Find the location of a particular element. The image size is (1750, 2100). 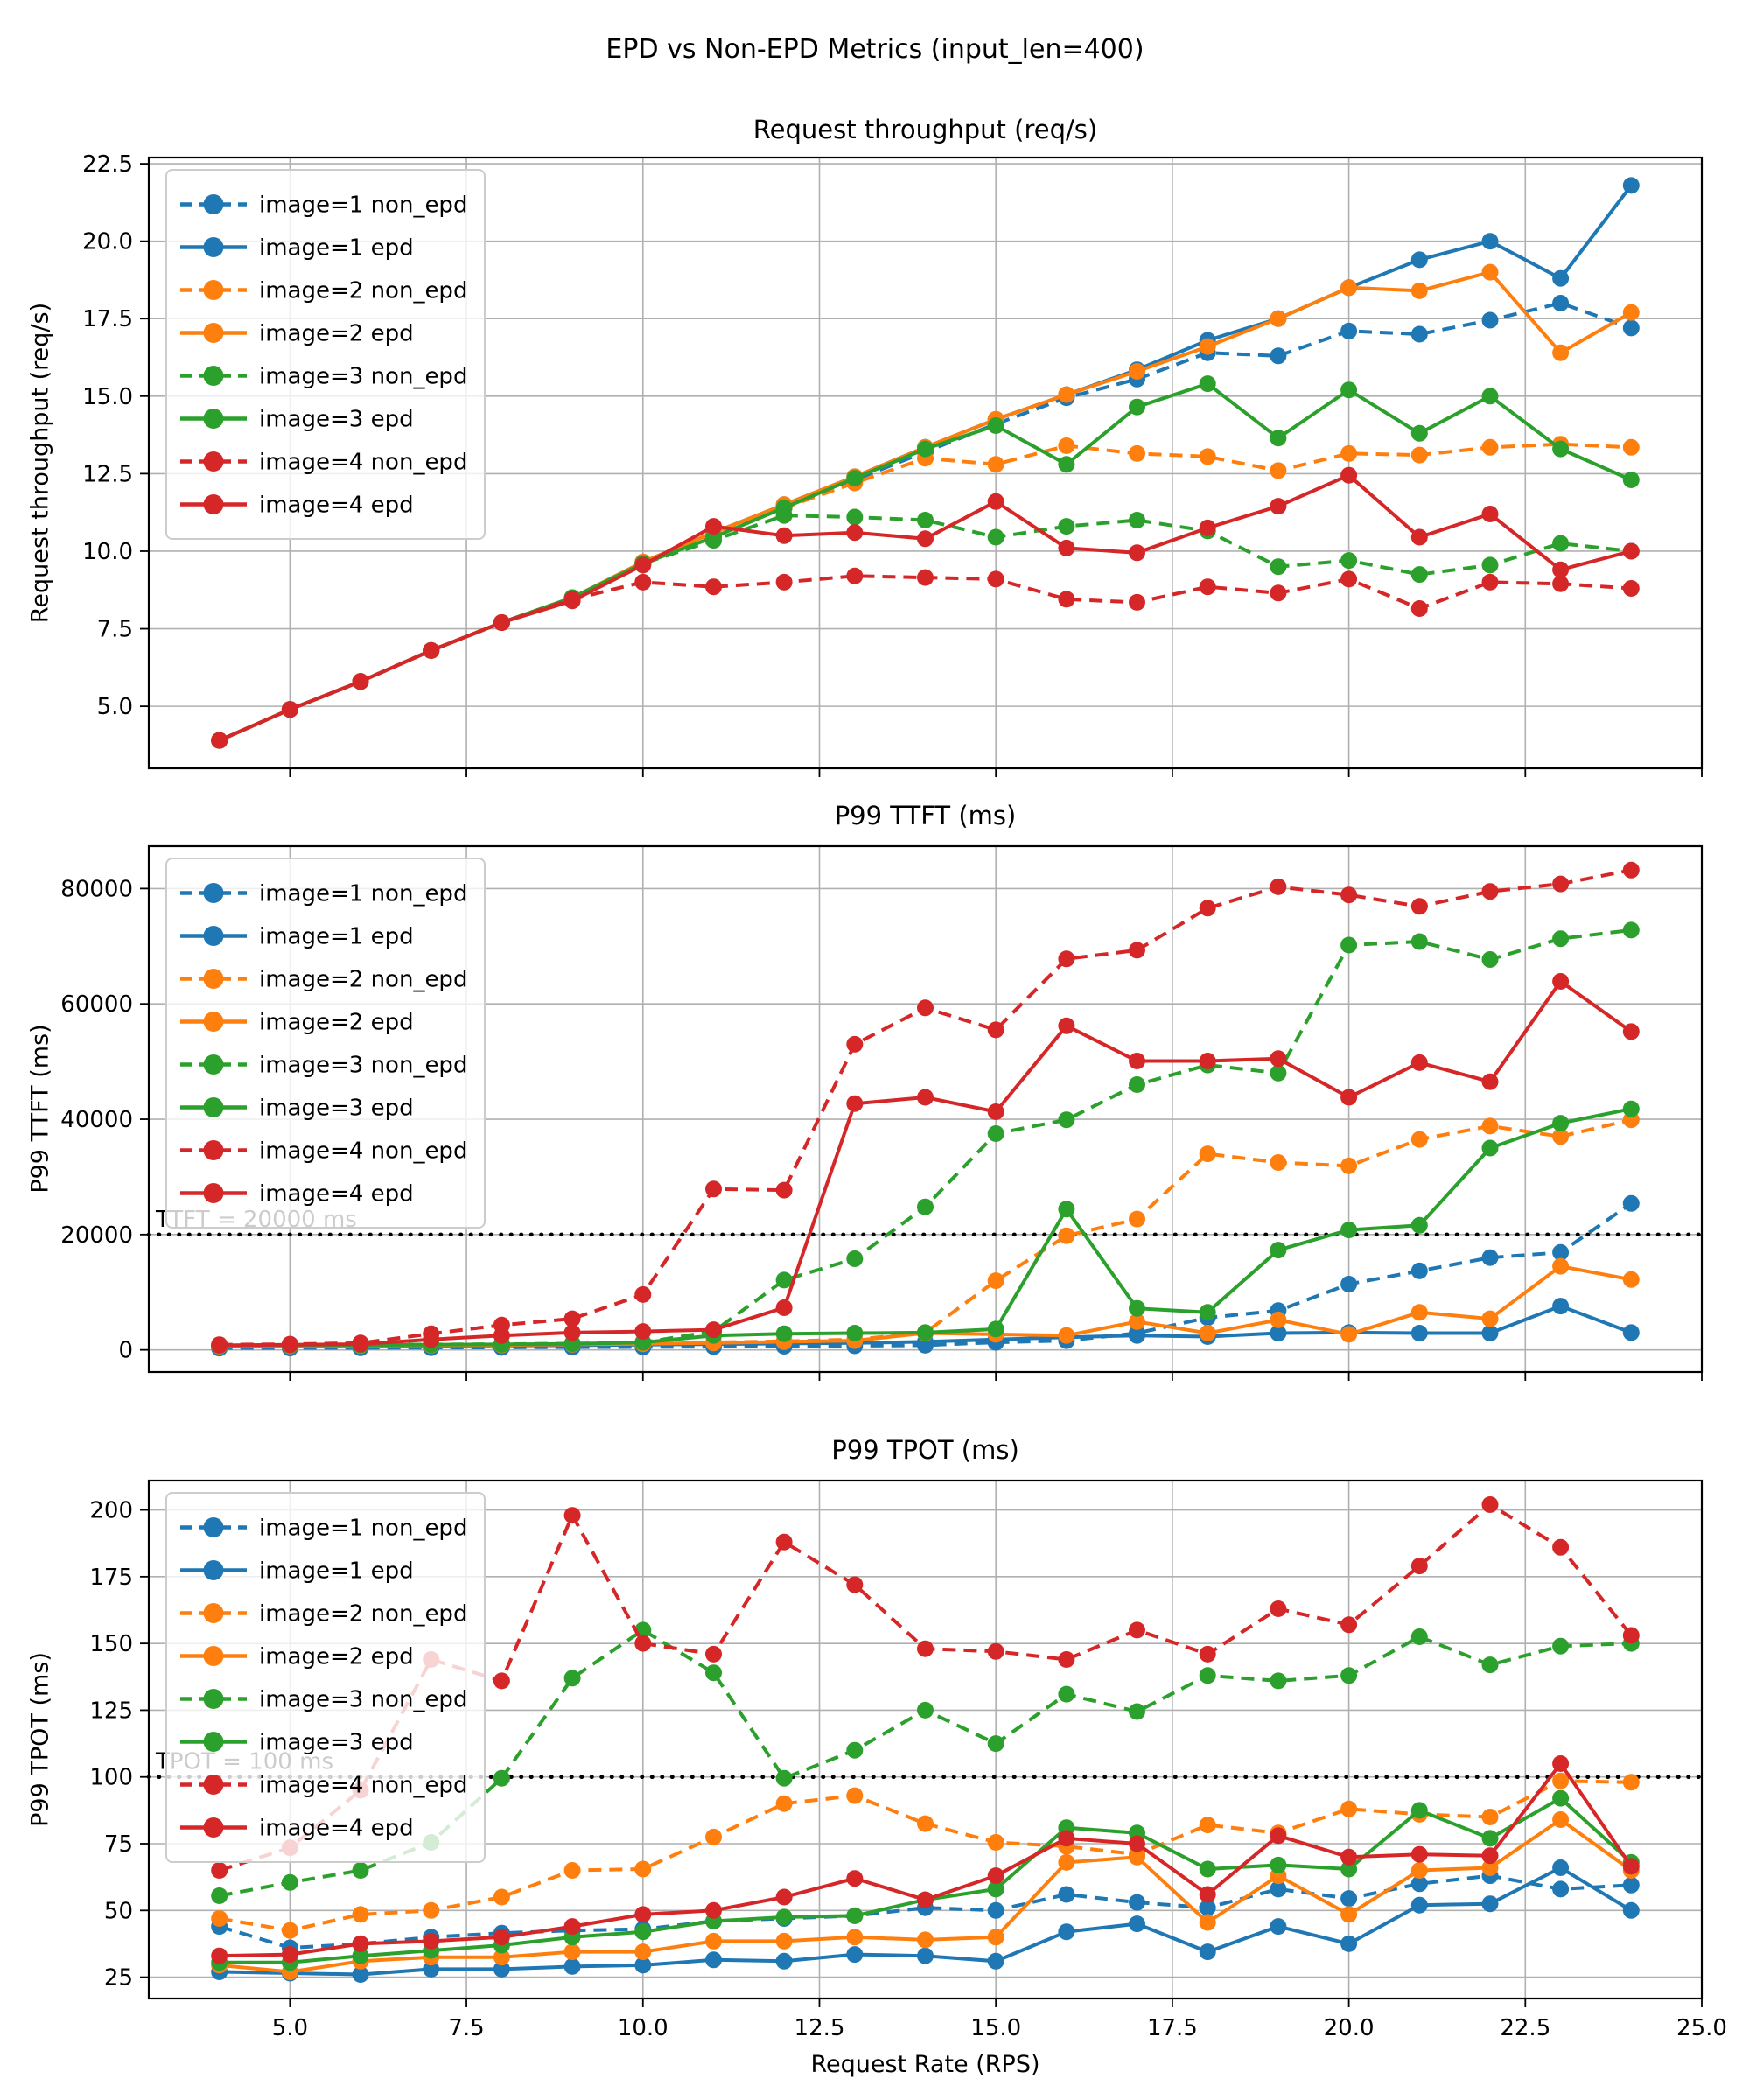

legend-label: image=1 non_epd is located at coordinates (363, 1529).